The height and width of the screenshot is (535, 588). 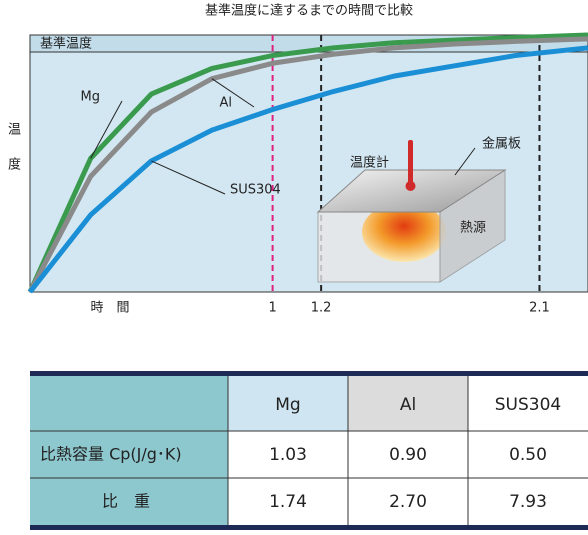 What do you see at coordinates (109, 308) in the screenshot?
I see `x-label: 時 間` at bounding box center [109, 308].